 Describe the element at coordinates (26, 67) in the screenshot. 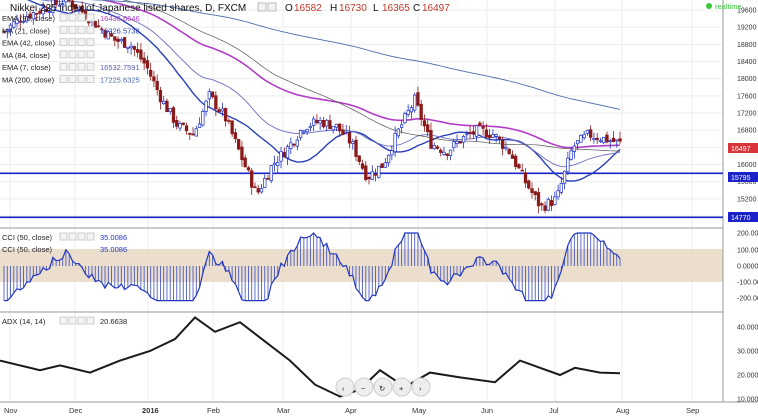

I see `indicator-label: EMA (7, close)` at that location.